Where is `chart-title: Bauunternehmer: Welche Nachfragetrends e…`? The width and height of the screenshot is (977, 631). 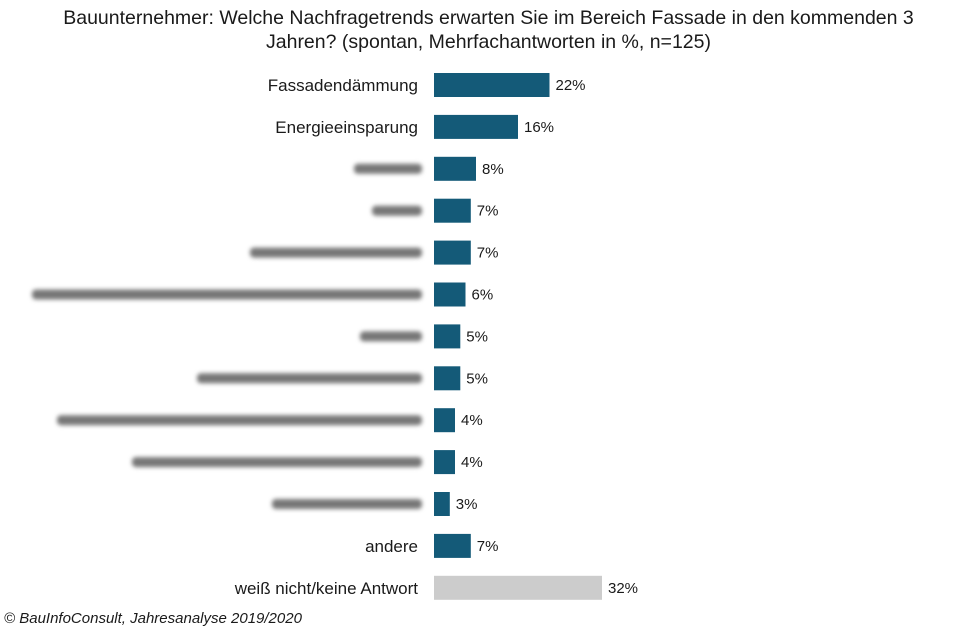 chart-title: Bauunternehmer: Welche Nachfragetrends e… is located at coordinates (488, 30).